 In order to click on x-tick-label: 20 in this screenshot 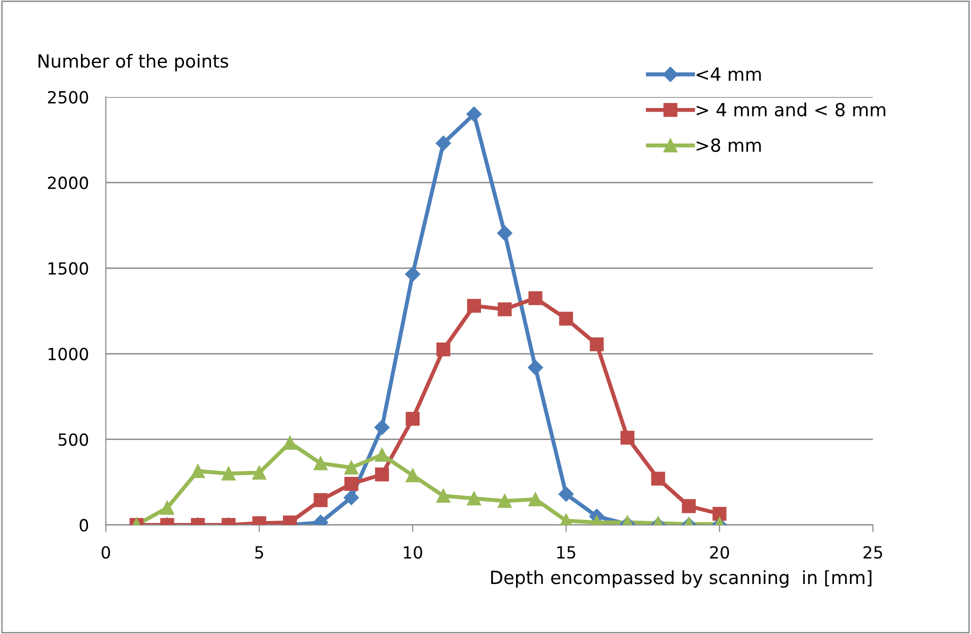, I will do `click(720, 552)`.